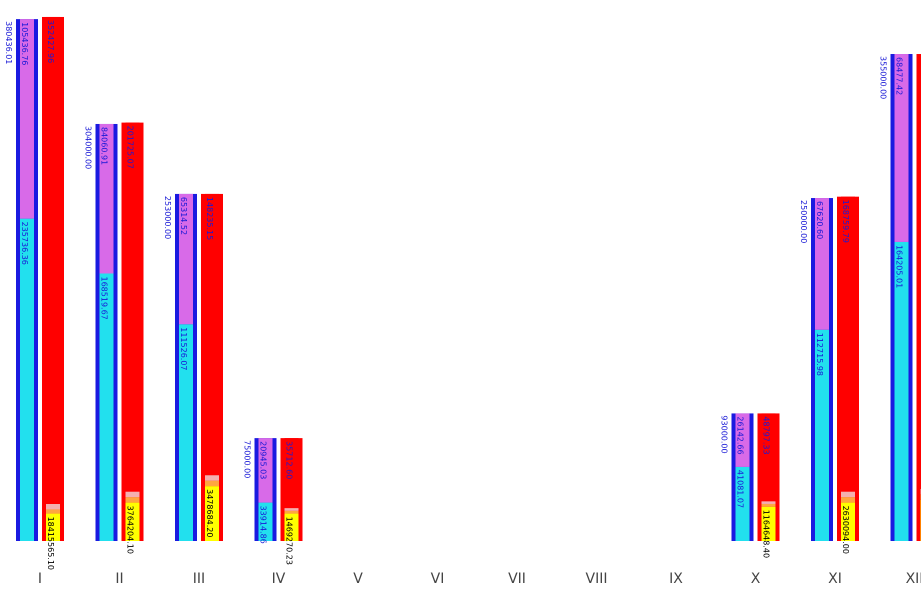 Image resolution: width=921 pixels, height=595 pixels. What do you see at coordinates (8, 42) in the screenshot?
I see `bar-total-label: 380436.01` at bounding box center [8, 42].